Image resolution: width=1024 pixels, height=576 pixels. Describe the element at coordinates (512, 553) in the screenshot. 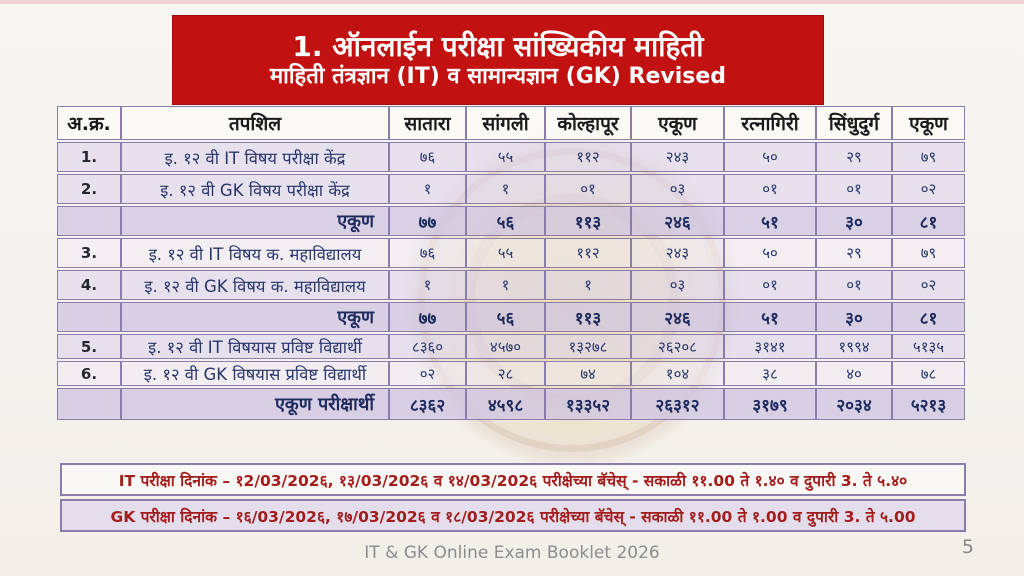

I see `footer-text: IT & GK Online Exam Booklet 2026` at that location.